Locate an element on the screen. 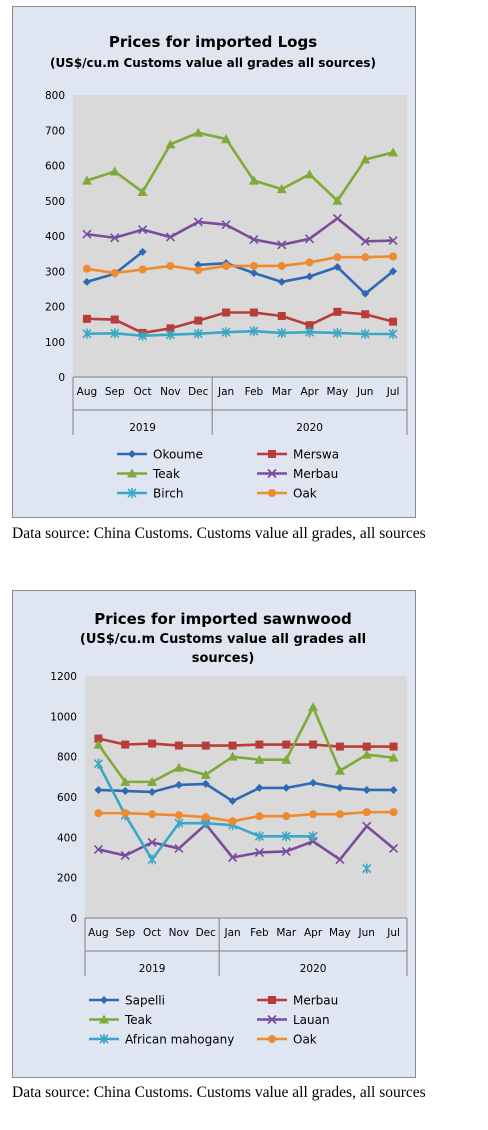 The image size is (488, 1130). sawnwood-legend-sapelli-swatch-marker is located at coordinates (104, 1000).